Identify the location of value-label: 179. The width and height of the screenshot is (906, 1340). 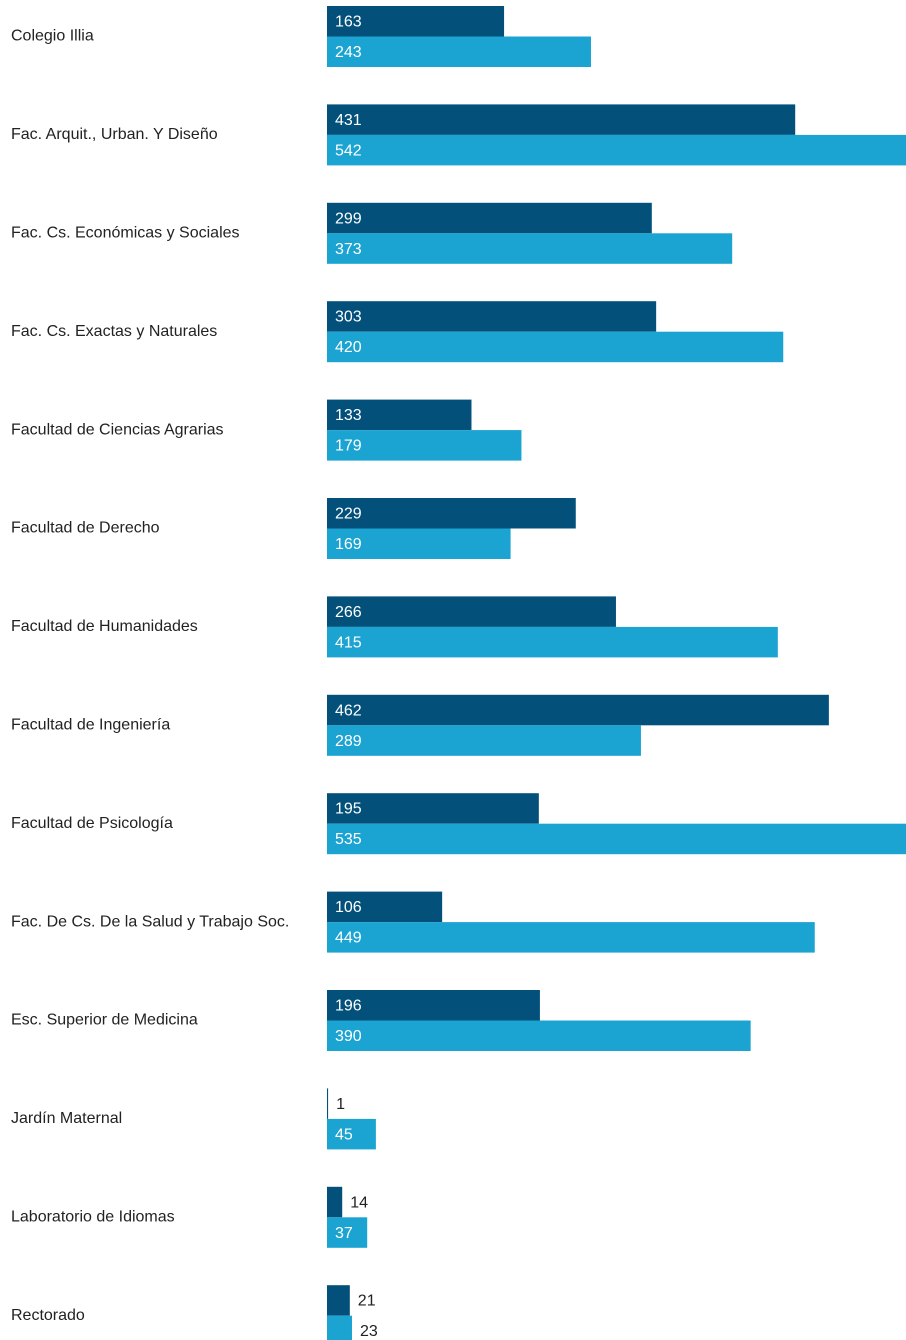
(348, 446).